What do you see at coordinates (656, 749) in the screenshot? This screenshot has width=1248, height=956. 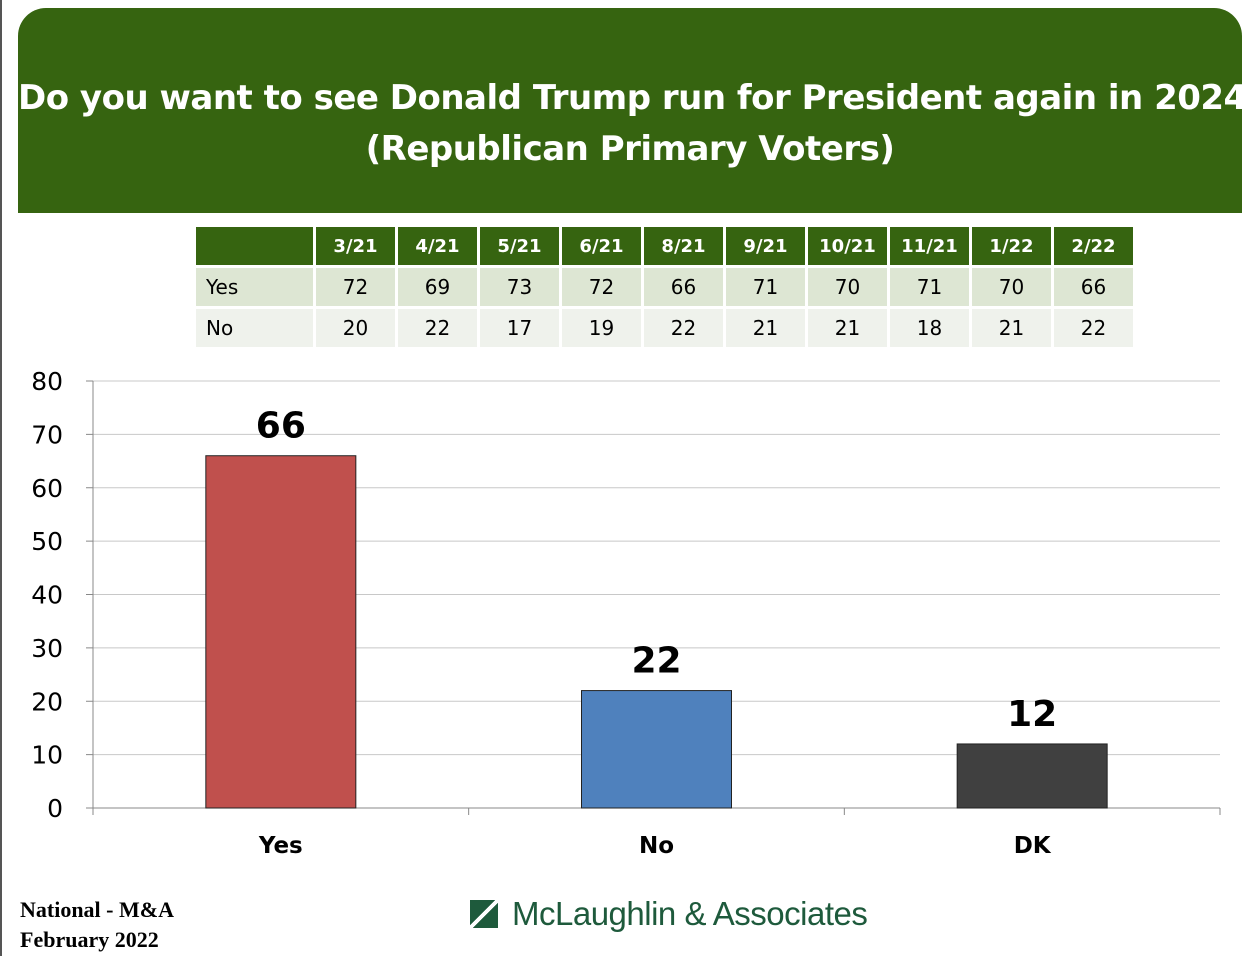 I see `bar-no` at bounding box center [656, 749].